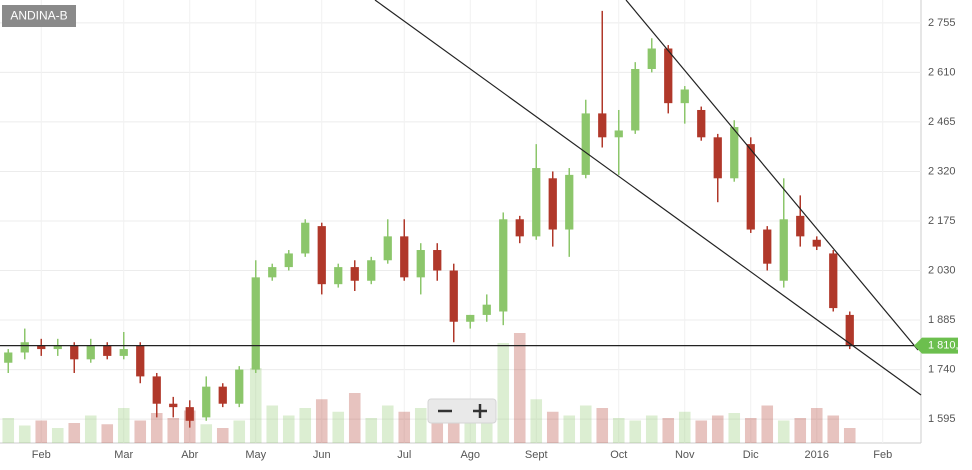 The image size is (972, 470). I want to click on x-tick-label: Nov, so click(685, 455).